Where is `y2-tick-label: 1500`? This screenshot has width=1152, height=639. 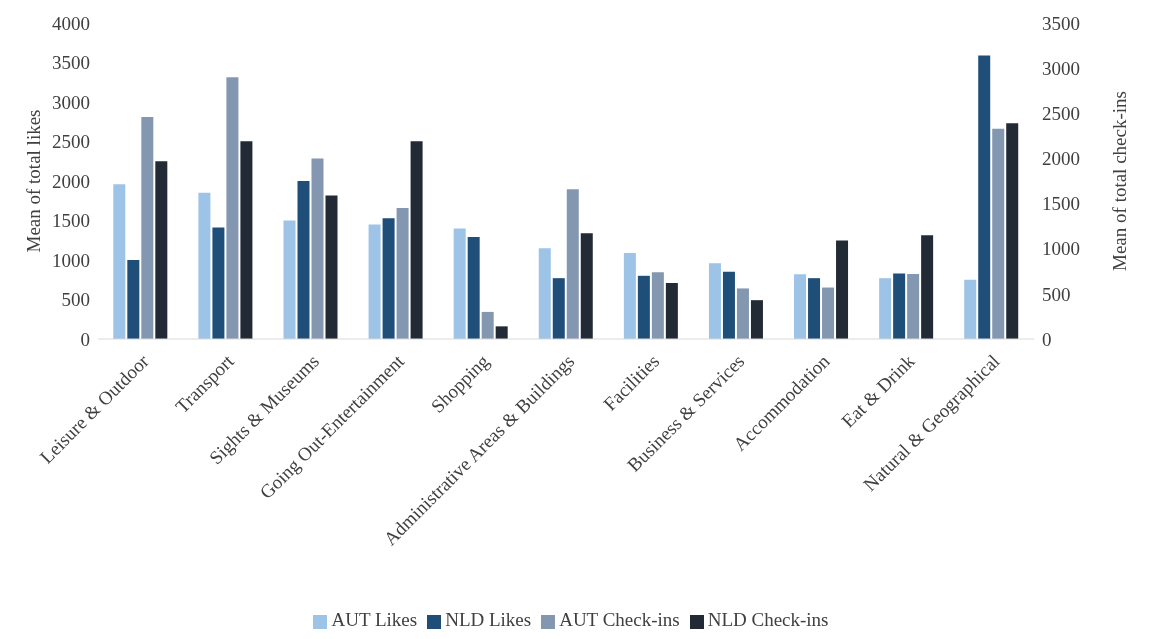
y2-tick-label: 1500 is located at coordinates (1061, 204).